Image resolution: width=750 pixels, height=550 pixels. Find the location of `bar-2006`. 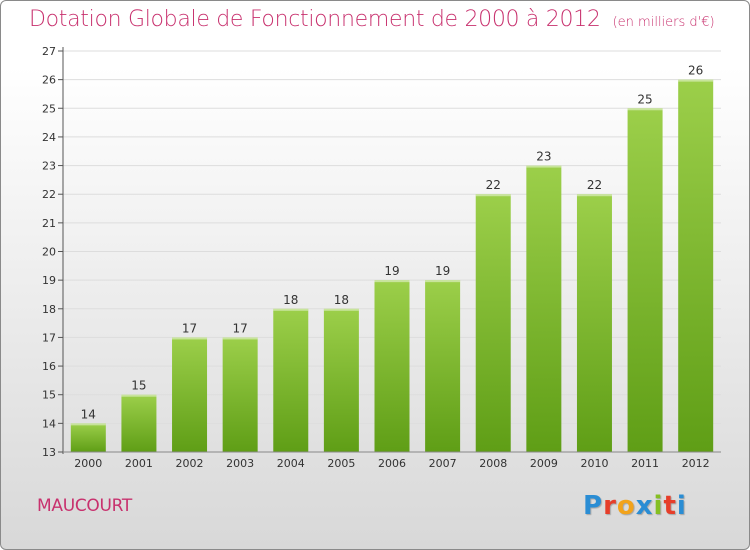

bar-2006 is located at coordinates (392, 366).